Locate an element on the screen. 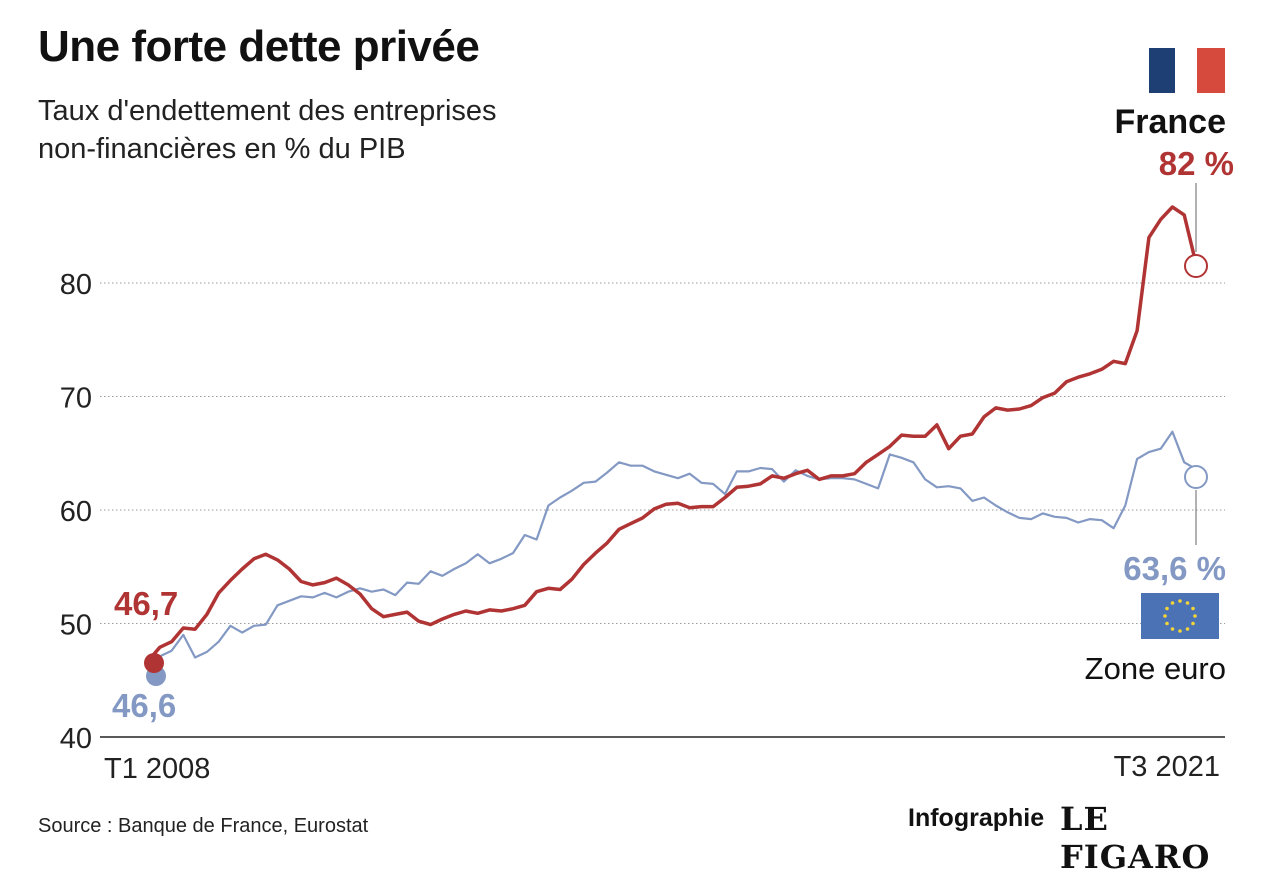 The width and height of the screenshot is (1268, 876). france-start-value: 46,7 is located at coordinates (146, 603).